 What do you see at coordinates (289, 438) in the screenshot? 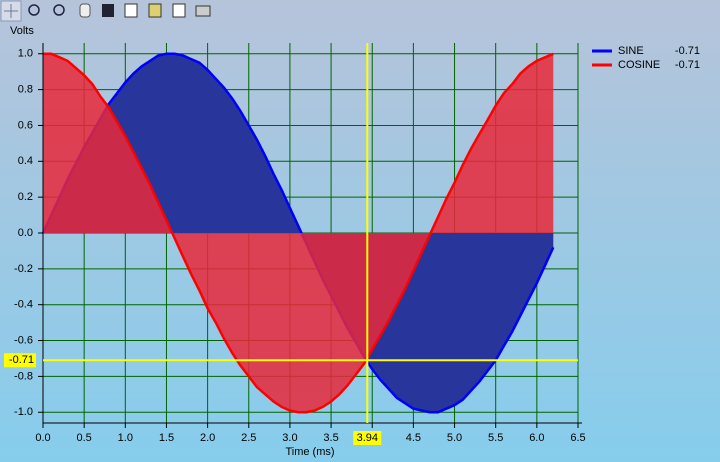
I see `x-tick-label: 3.0` at bounding box center [289, 438].